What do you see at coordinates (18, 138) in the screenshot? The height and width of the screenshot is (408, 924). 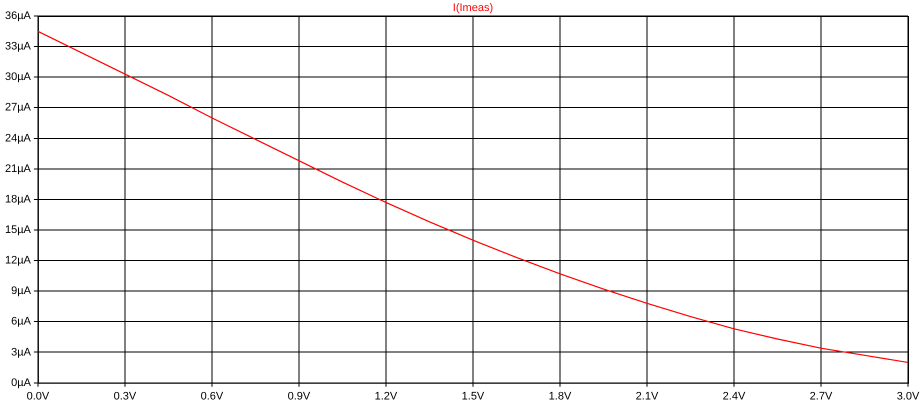 I see `y-tick-label: 24µA` at bounding box center [18, 138].